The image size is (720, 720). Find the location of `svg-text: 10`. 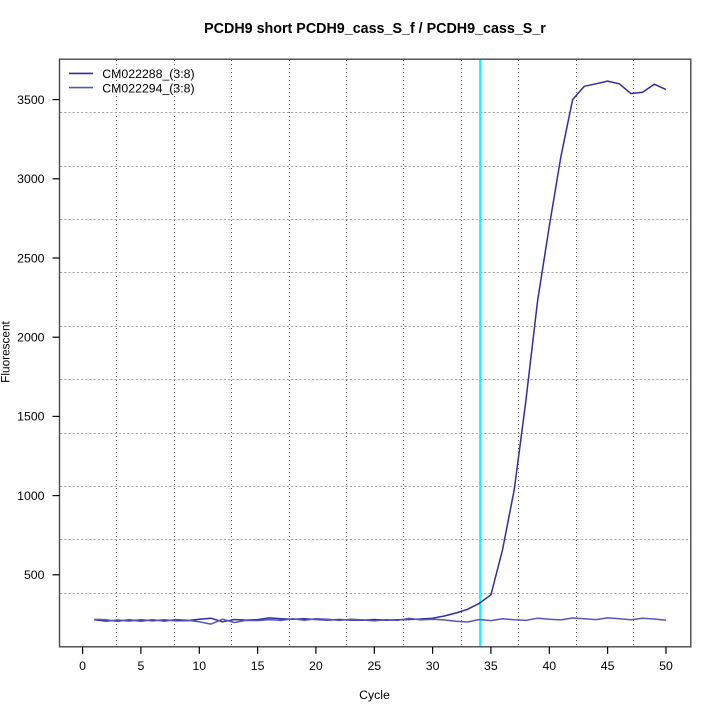

svg-text: 10 is located at coordinates (199, 666).